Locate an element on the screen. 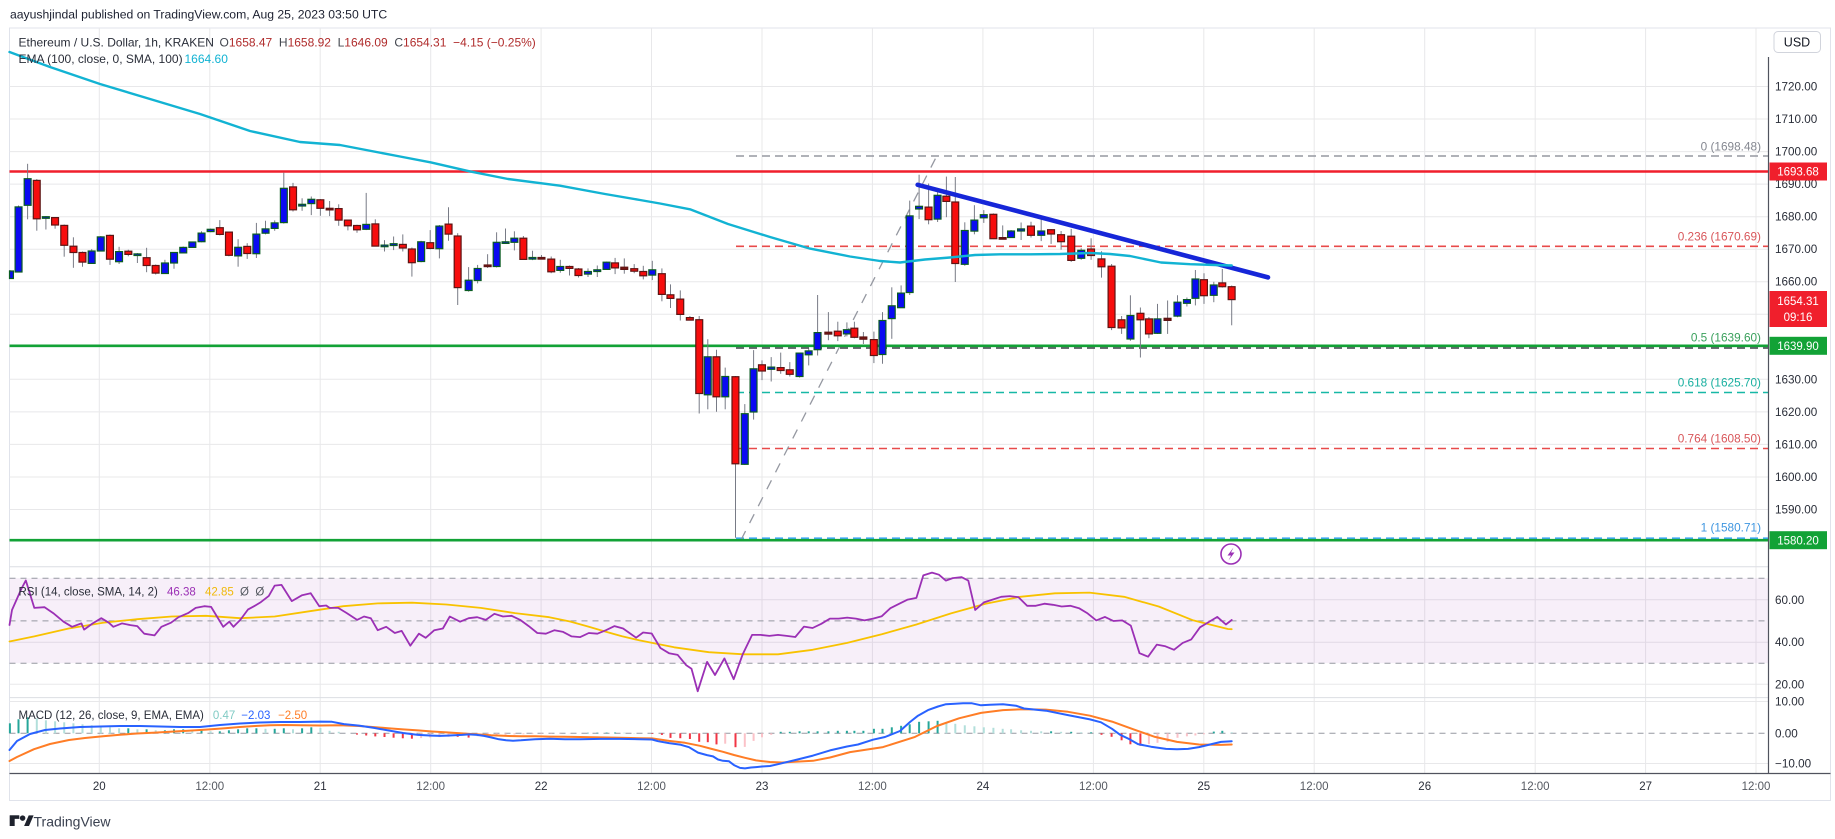 This screenshot has height=839, width=1835. svg-text: EMA (100, close, 0, SMA, 100) is located at coordinates (101, 59).